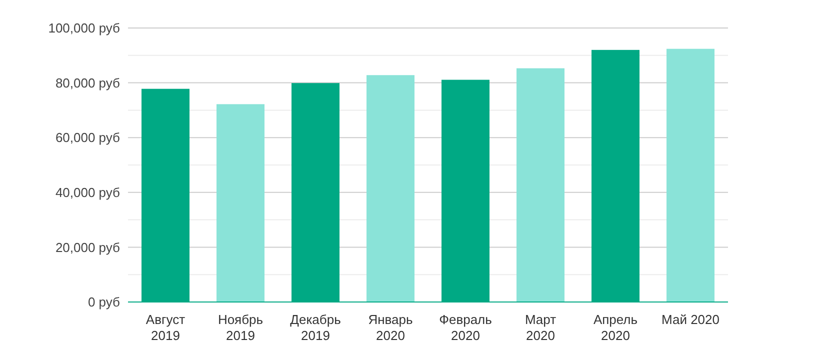 The height and width of the screenshot is (350, 814). Describe the element at coordinates (615, 327) in the screenshot. I see `x-tick-label: Апрель 2020` at that location.